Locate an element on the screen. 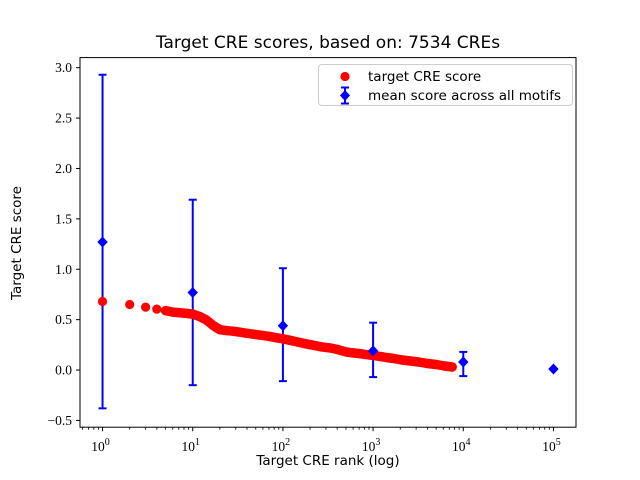  svg-text: 10⁴ is located at coordinates (461, 445).